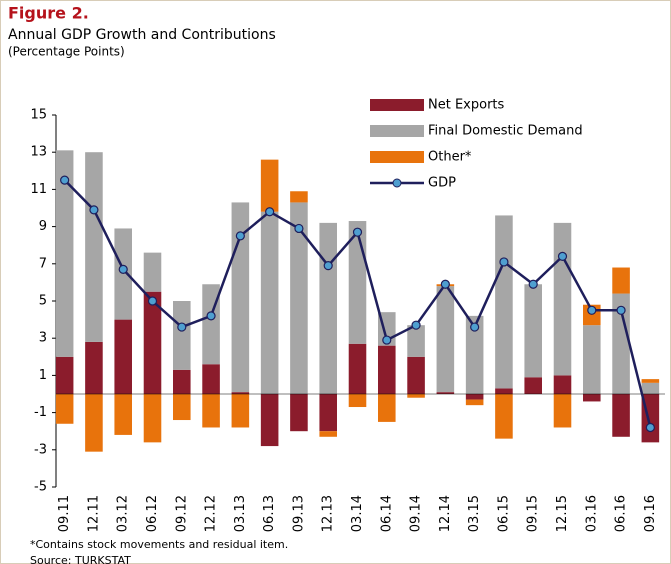  What do you see at coordinates (43, 301) in the screenshot?
I see `y-tick-label: 5` at bounding box center [43, 301].